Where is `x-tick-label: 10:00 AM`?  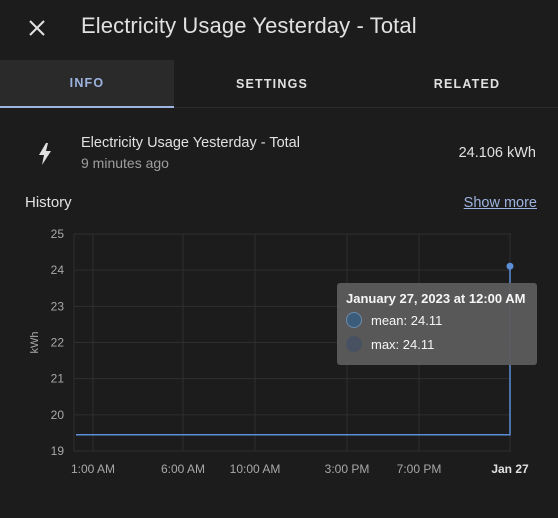
x-tick-label: 10:00 AM is located at coordinates (255, 469).